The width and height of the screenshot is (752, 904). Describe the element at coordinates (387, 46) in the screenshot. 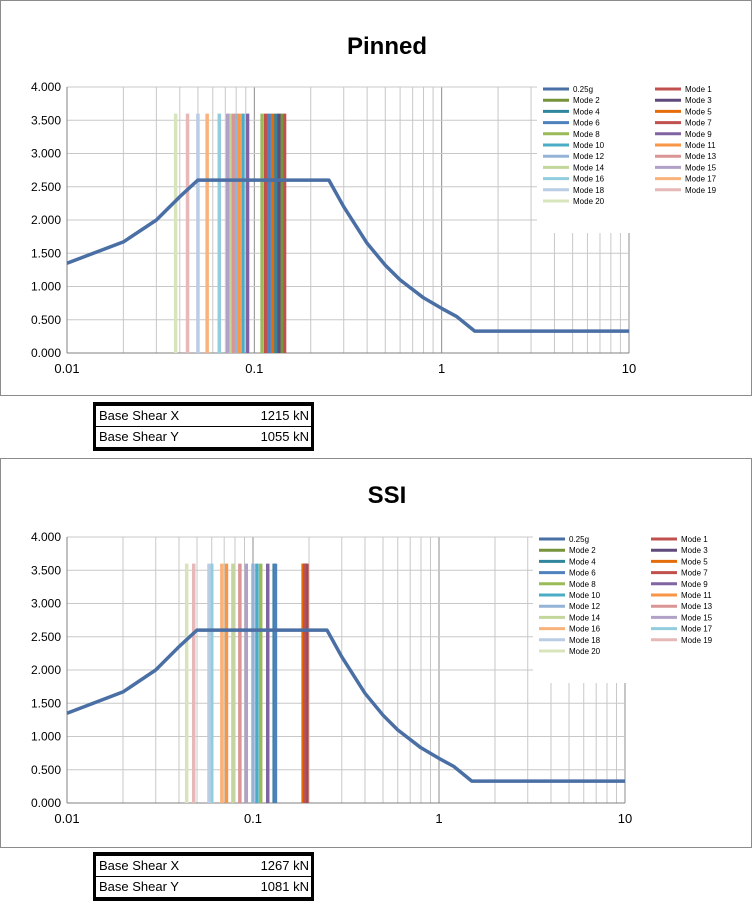

I see `chart-title: Pinned` at that location.